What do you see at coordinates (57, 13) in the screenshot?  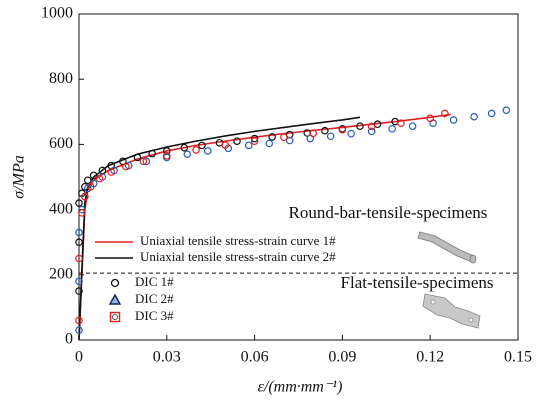 I see `y-tick-label: 1000` at bounding box center [57, 13].